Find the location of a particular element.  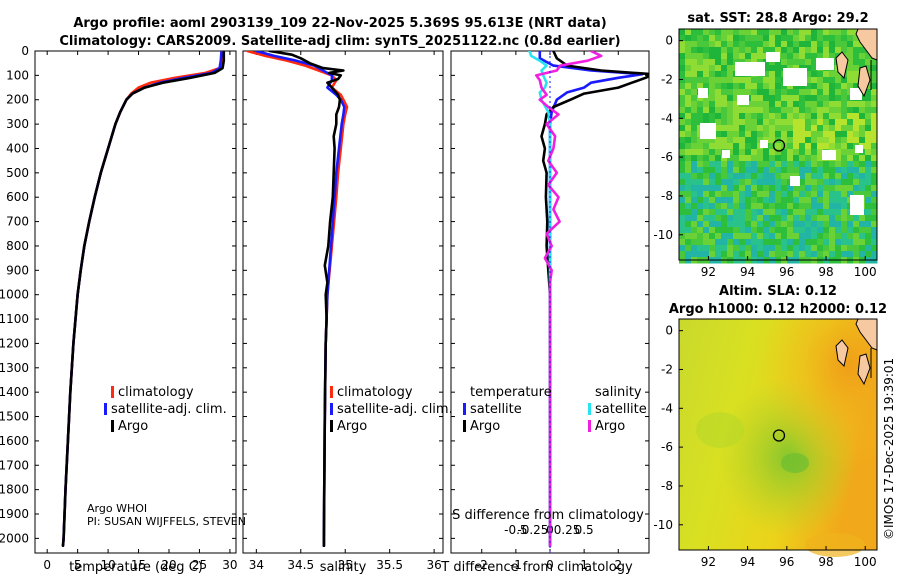

depth-tick-label: 2000 is located at coordinates (14, 538).